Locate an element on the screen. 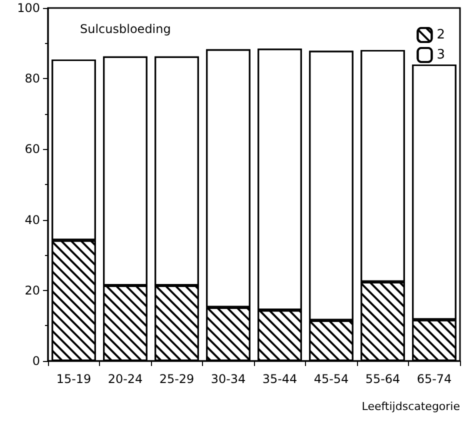  y-tick-label: 20 is located at coordinates (32, 290).